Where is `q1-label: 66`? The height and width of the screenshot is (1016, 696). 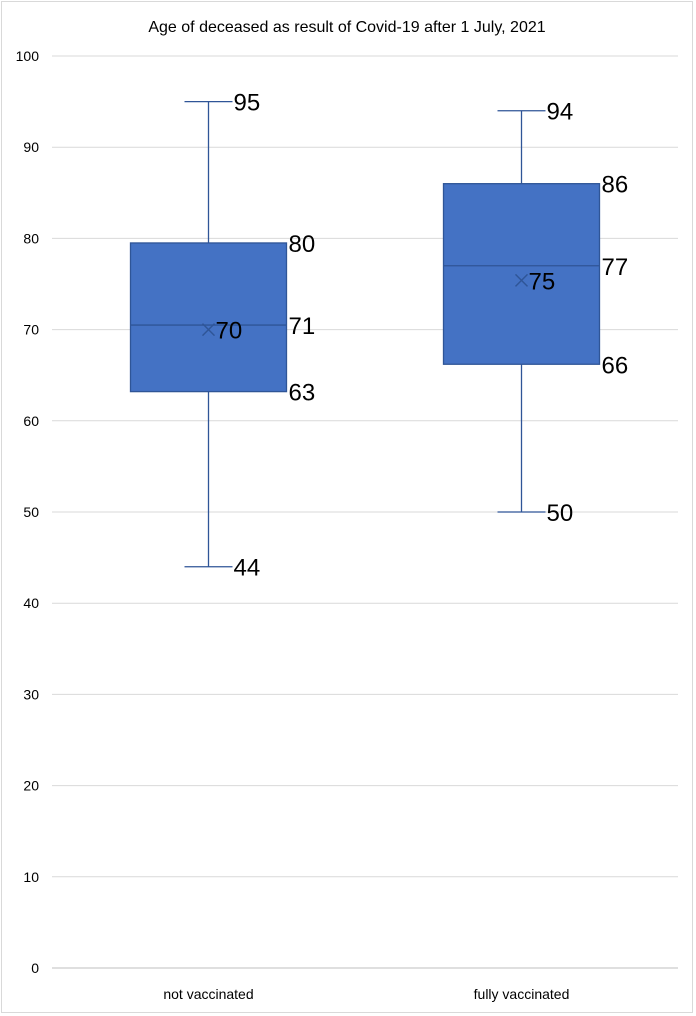 q1-label: 66 is located at coordinates (615, 365).